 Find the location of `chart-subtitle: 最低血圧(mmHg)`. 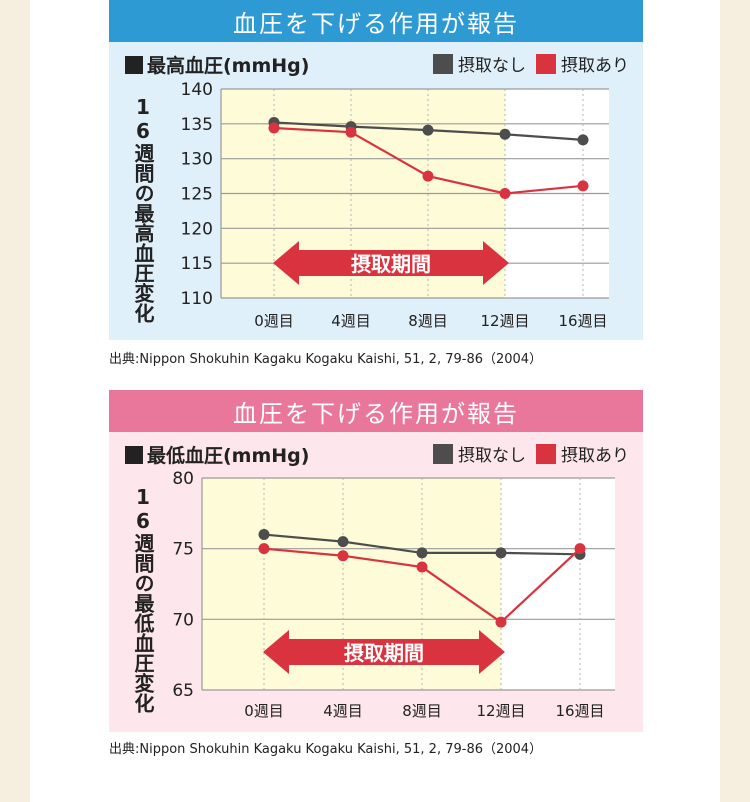

chart-subtitle: 最低血圧(mmHg) is located at coordinates (217, 454).